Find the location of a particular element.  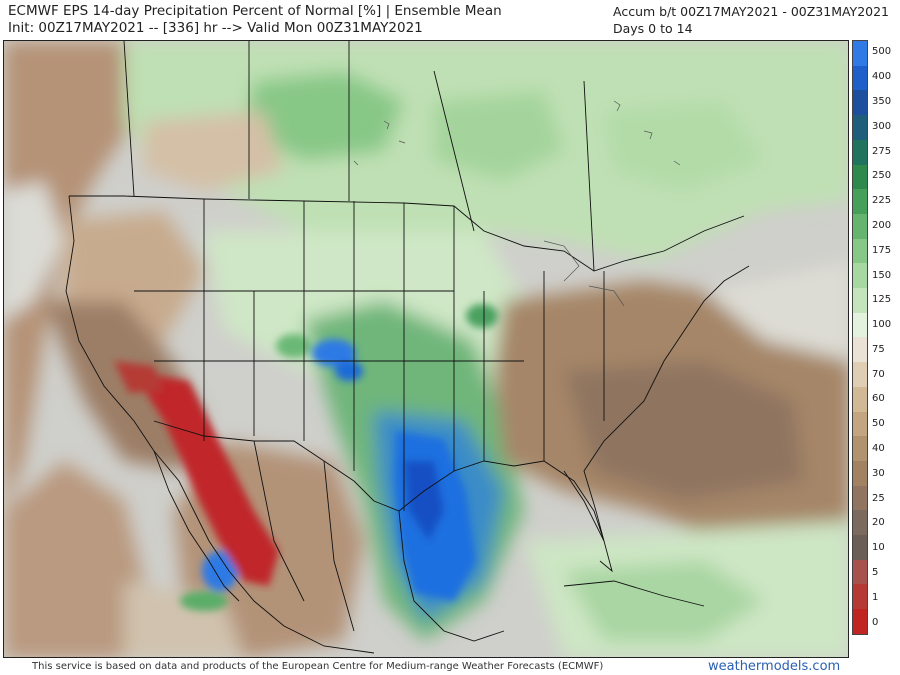

colorbar-label: 350 is located at coordinates (882, 101).